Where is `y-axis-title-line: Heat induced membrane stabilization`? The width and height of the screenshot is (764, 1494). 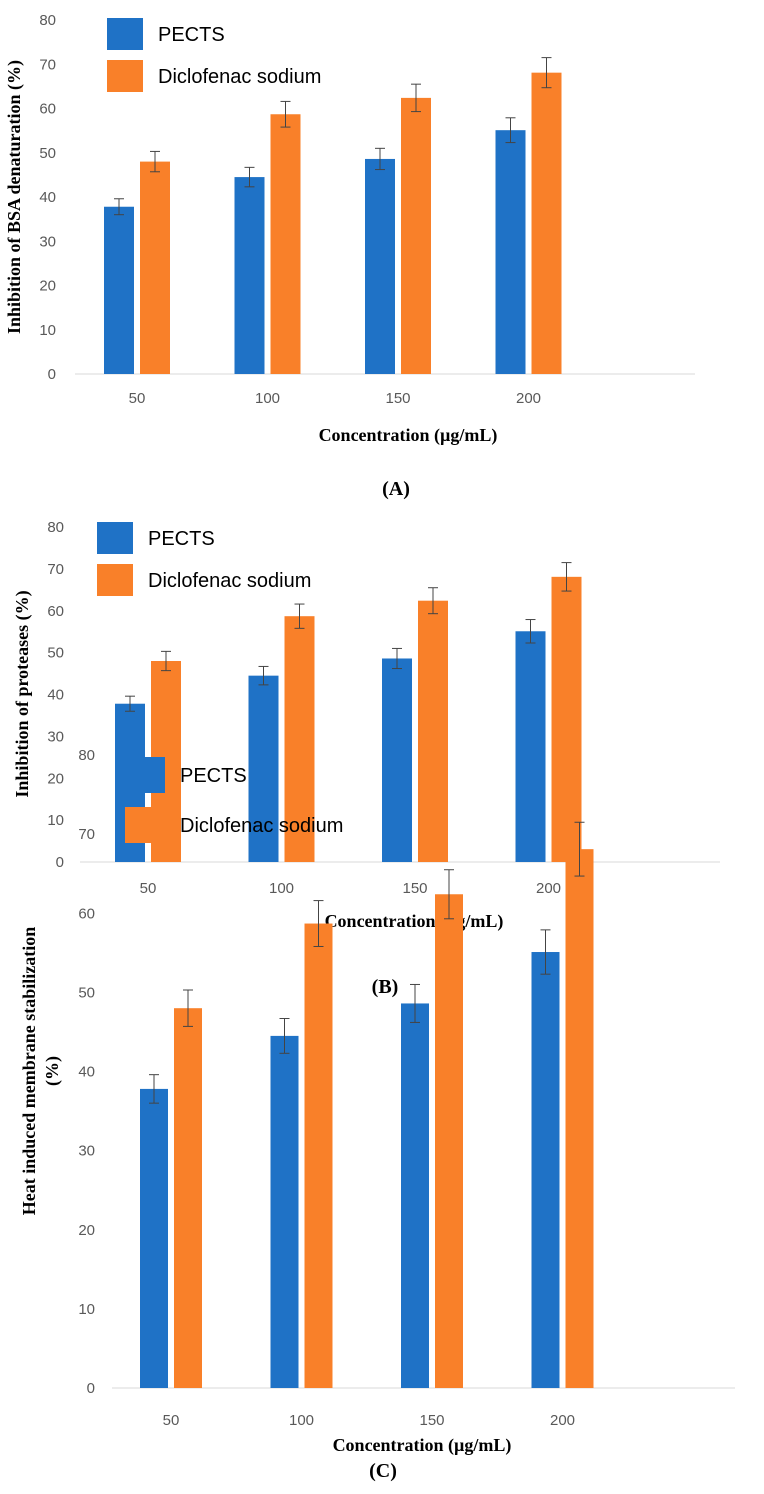
y-axis-title-line: Heat induced membrane stabilization is located at coordinates (29, 1071).